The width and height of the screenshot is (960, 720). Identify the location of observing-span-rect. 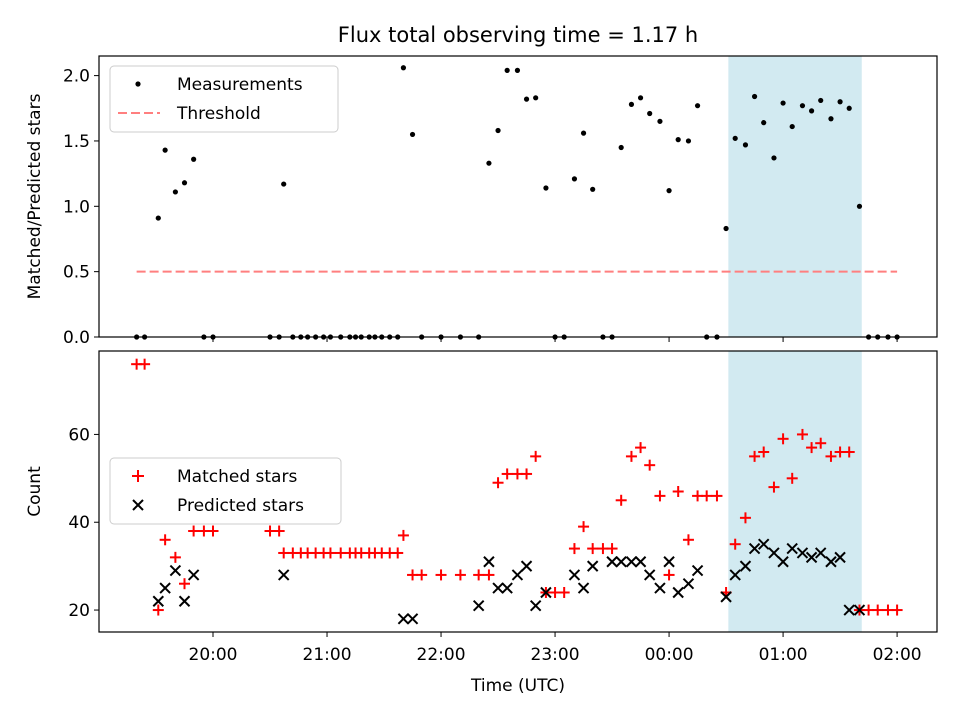
(795, 196).